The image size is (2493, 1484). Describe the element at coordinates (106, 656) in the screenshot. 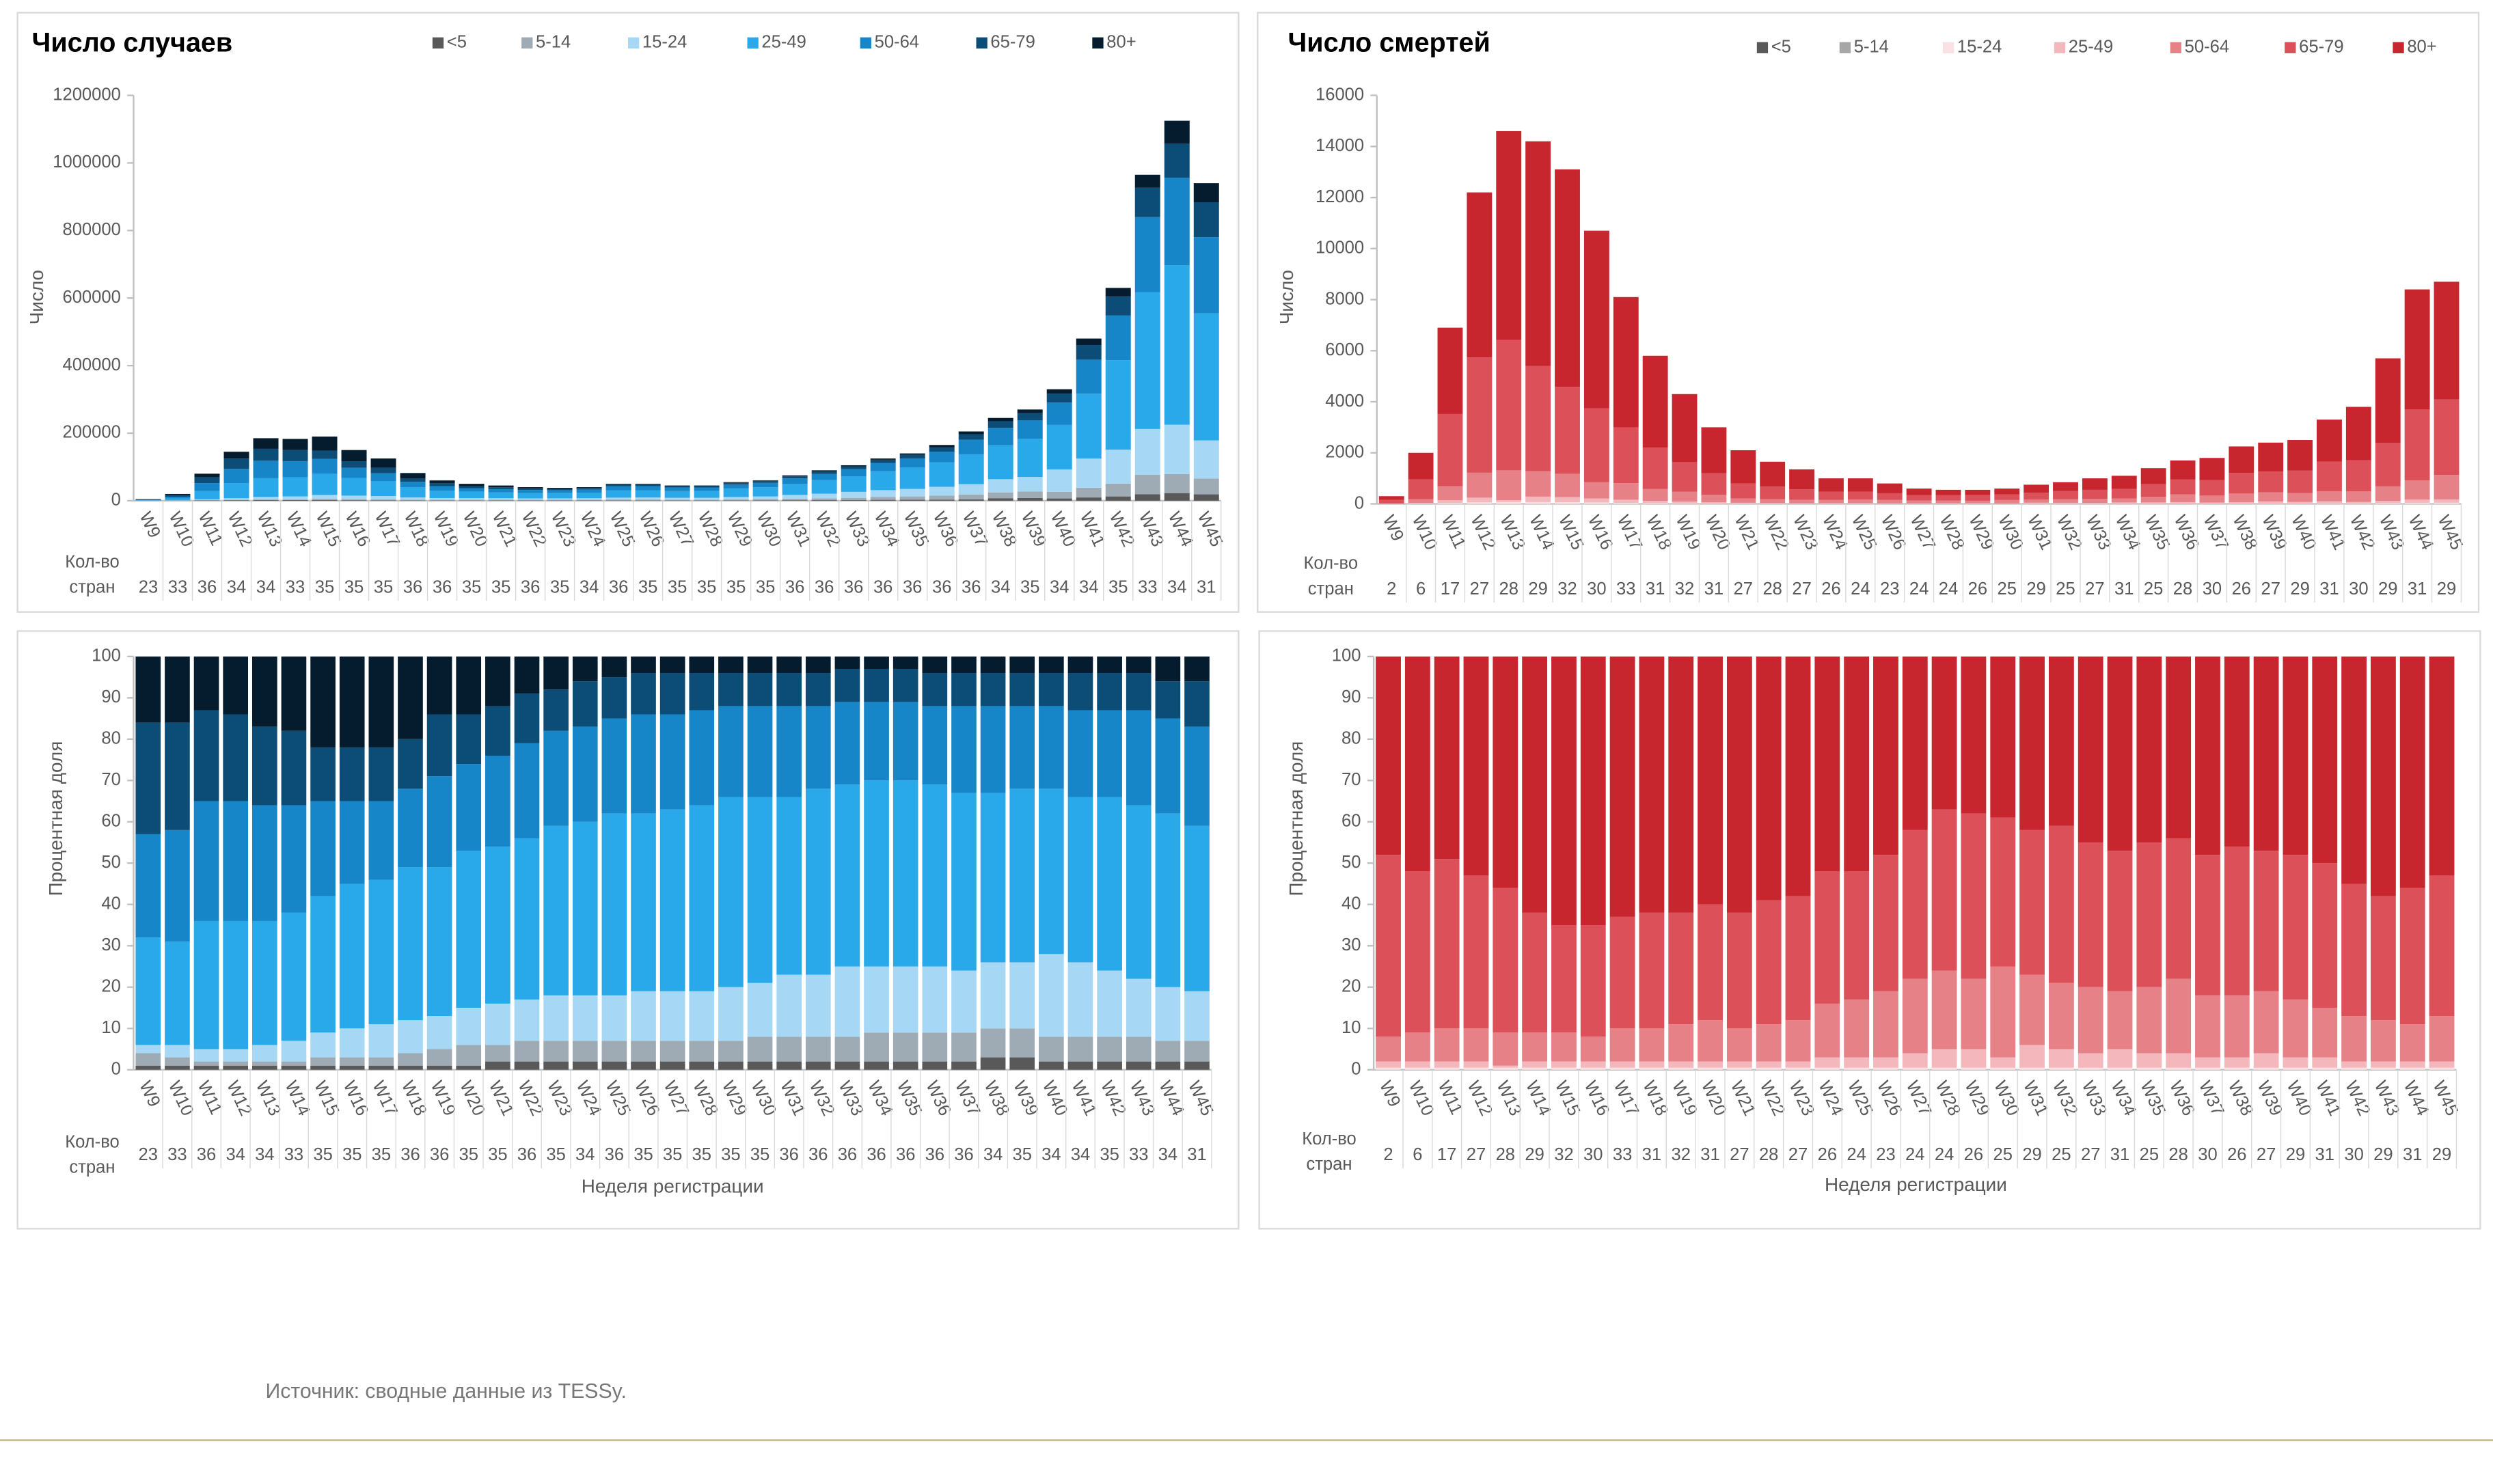

I see `y-tick-label: 100` at that location.